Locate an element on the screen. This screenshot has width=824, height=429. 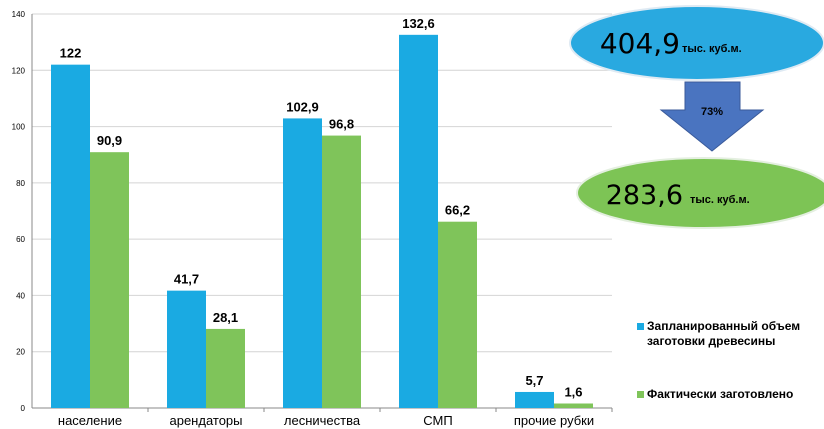
actual-total-value: 283,6 is located at coordinates (644, 195).